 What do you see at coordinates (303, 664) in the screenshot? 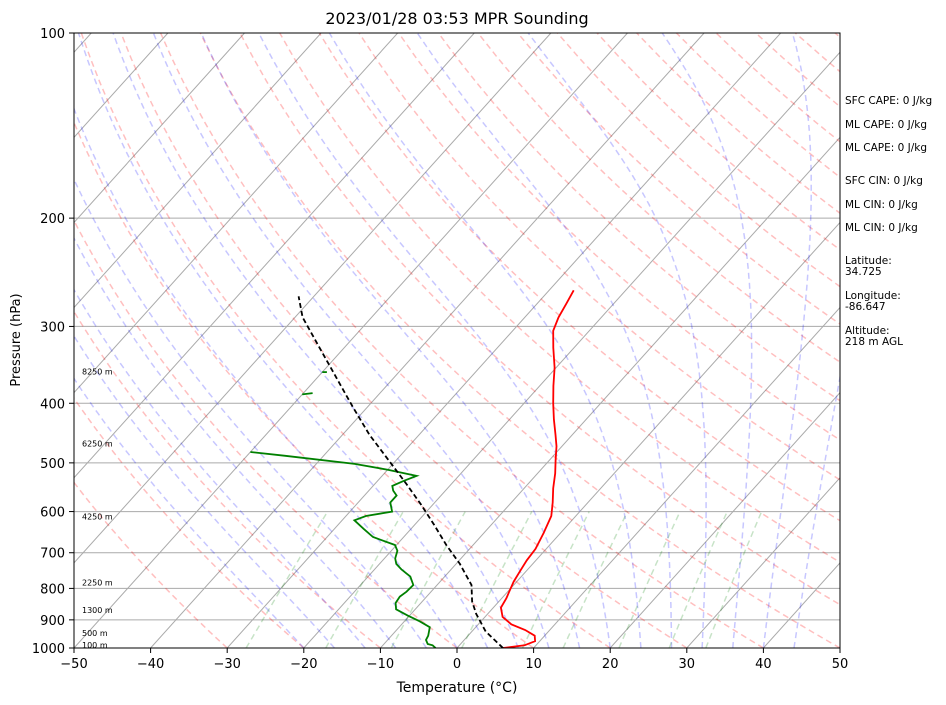
I see `x-tick-label: −20` at bounding box center [303, 664].